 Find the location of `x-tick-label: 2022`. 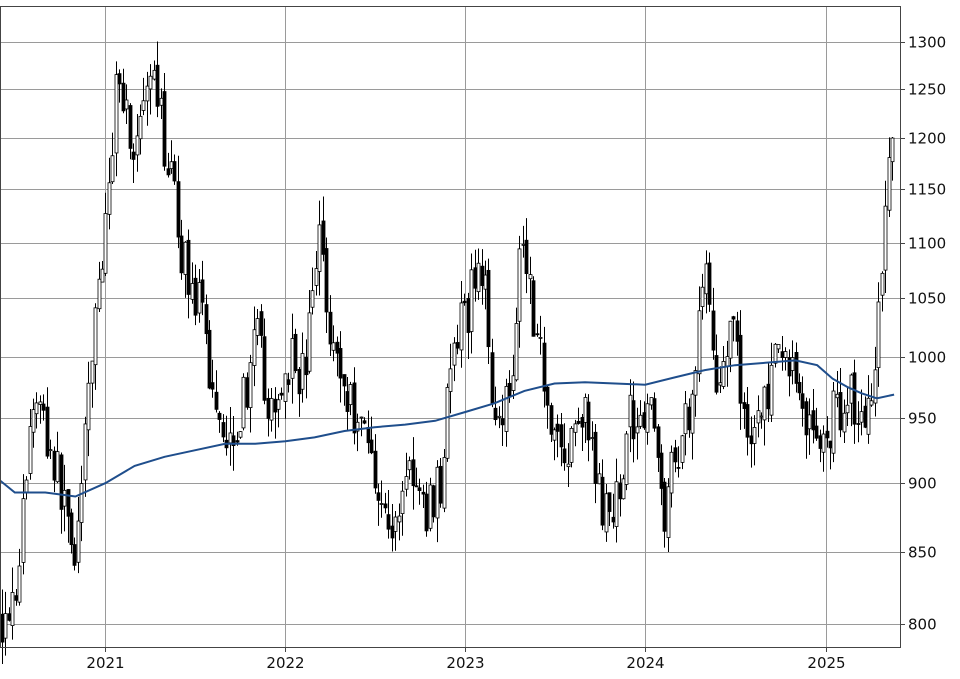

x-tick-label: 2022 is located at coordinates (285, 663).